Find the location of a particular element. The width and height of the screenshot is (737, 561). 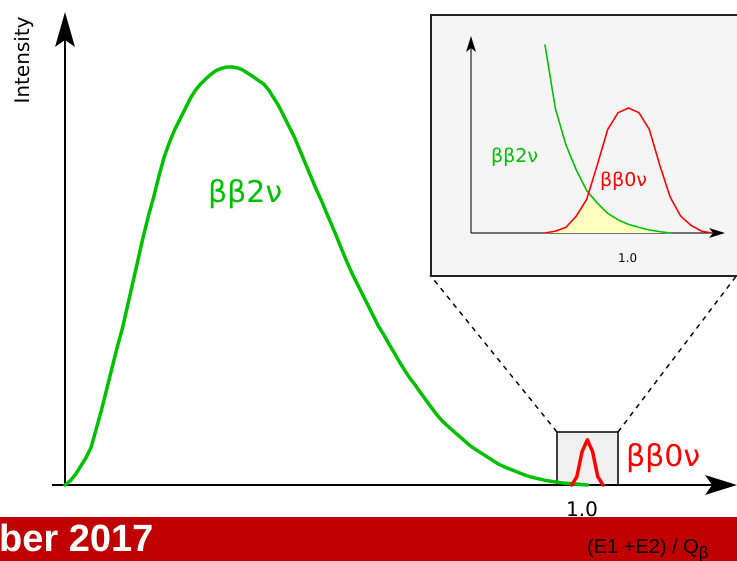

y-axis-title: Intensity is located at coordinates (22, 60).